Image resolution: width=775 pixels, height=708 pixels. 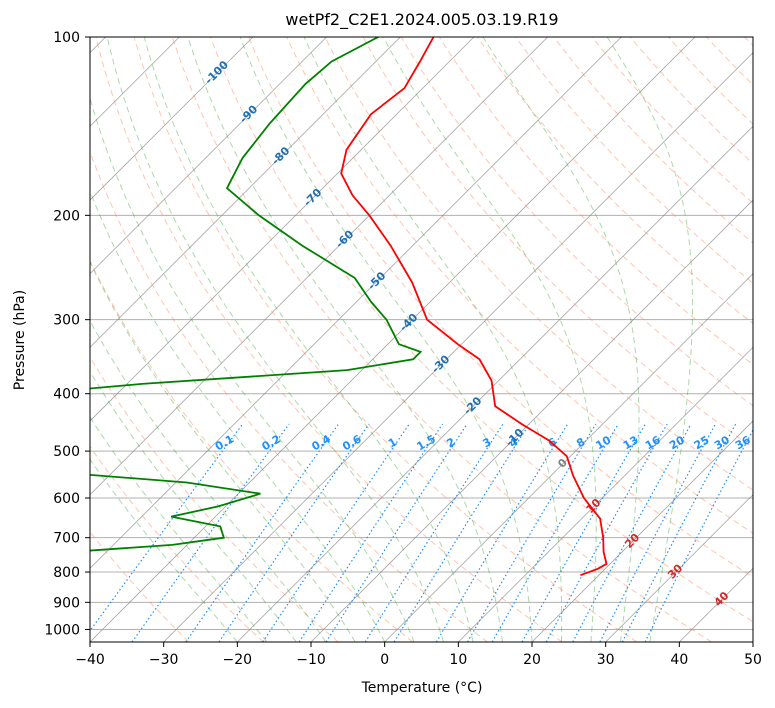 I want to click on mixing-ratio-label: 0.1, so click(x=224, y=442).